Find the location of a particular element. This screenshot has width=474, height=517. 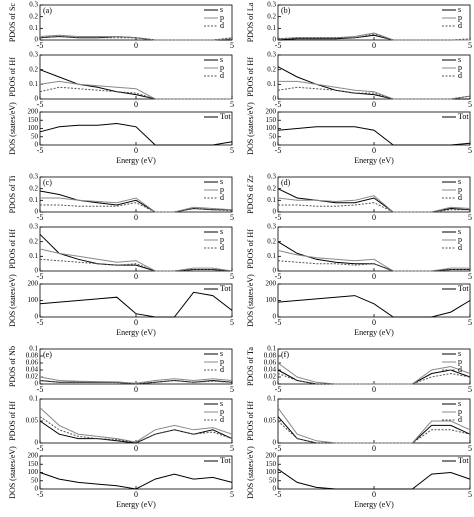

y-tick-label: 0.08 is located at coordinates (32, 356).